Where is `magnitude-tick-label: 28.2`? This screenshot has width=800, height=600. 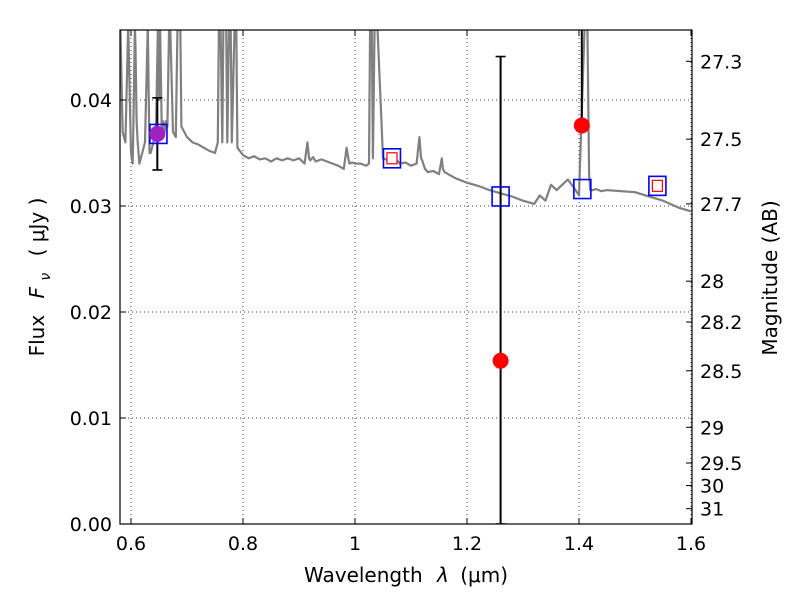
magnitude-tick-label: 28.2 is located at coordinates (721, 323).